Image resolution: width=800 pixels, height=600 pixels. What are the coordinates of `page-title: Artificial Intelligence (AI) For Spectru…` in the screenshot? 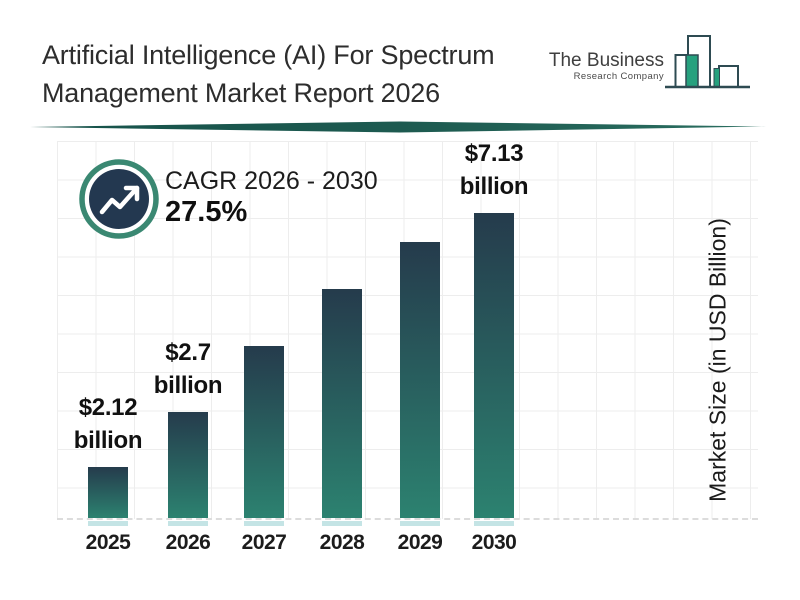 It's located at (312, 74).